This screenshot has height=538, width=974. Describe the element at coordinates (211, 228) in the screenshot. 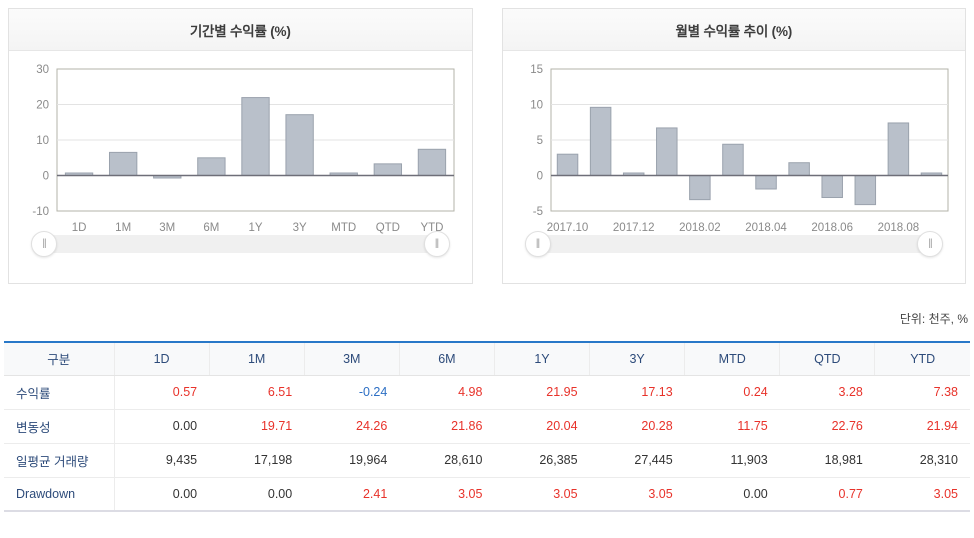

I see `x-axis-tick-label: 6M` at that location.